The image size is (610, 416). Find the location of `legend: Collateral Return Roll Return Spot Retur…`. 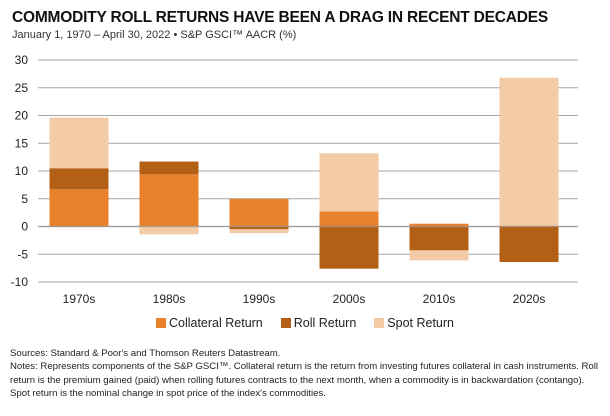

legend: Collateral Return Roll Return Spot Retur… is located at coordinates (305, 323).